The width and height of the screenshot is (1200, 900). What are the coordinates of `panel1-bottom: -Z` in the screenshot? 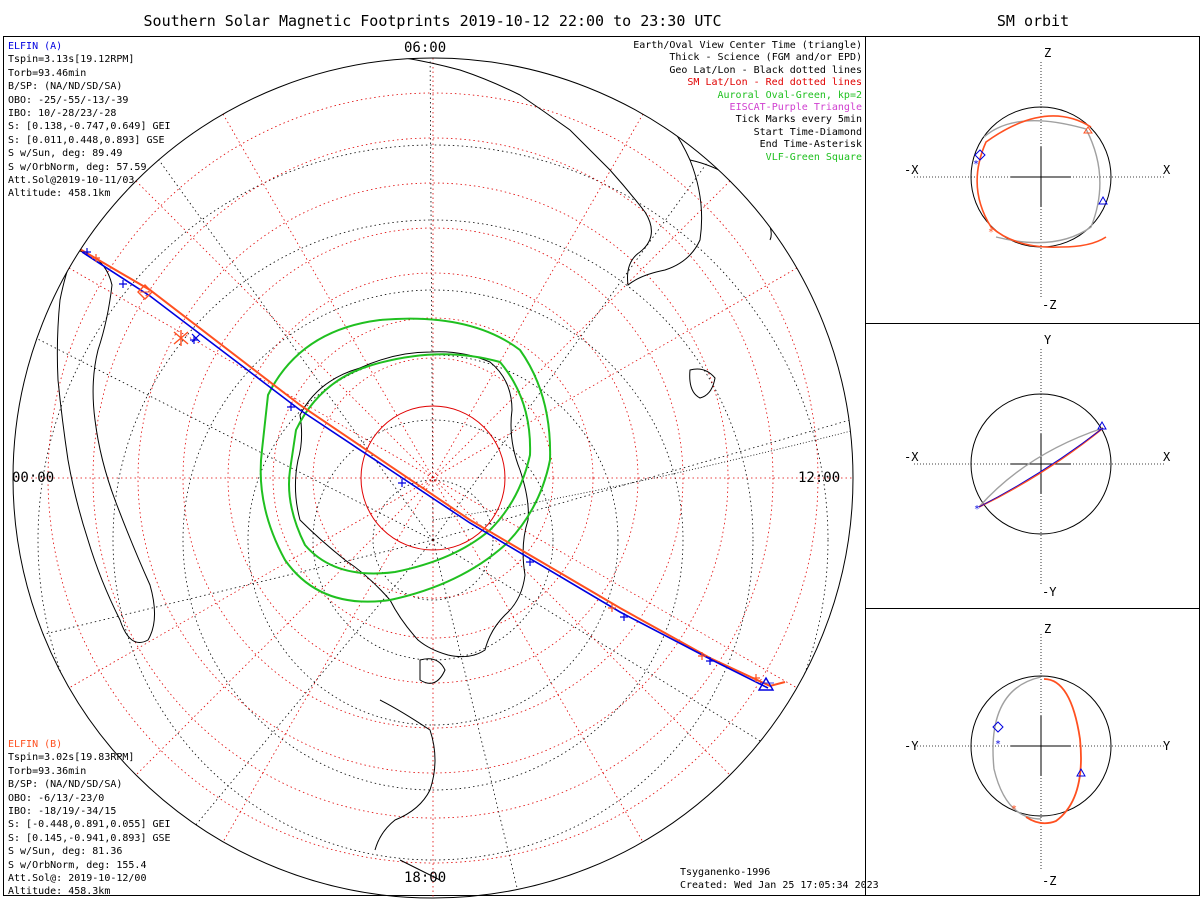 It's located at (1049, 305).